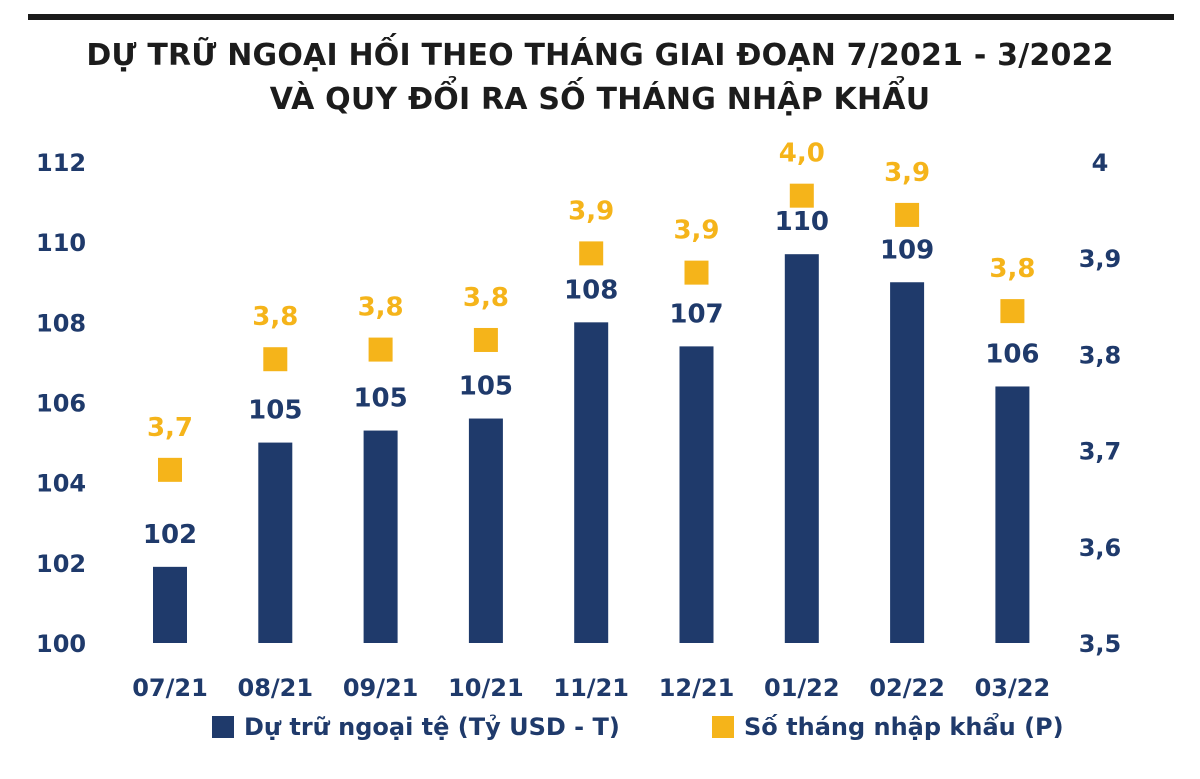  Describe the element at coordinates (600, 99) in the screenshot. I see `chart-title-line-2: VÀ QUY ĐỔI RA SỐ THÁNG NHẬP KHẨU` at that location.